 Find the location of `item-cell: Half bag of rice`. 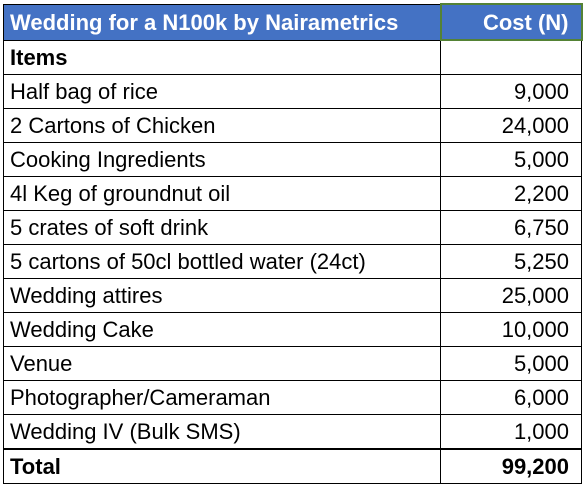

item-cell: Half bag of rice is located at coordinates (222, 91).